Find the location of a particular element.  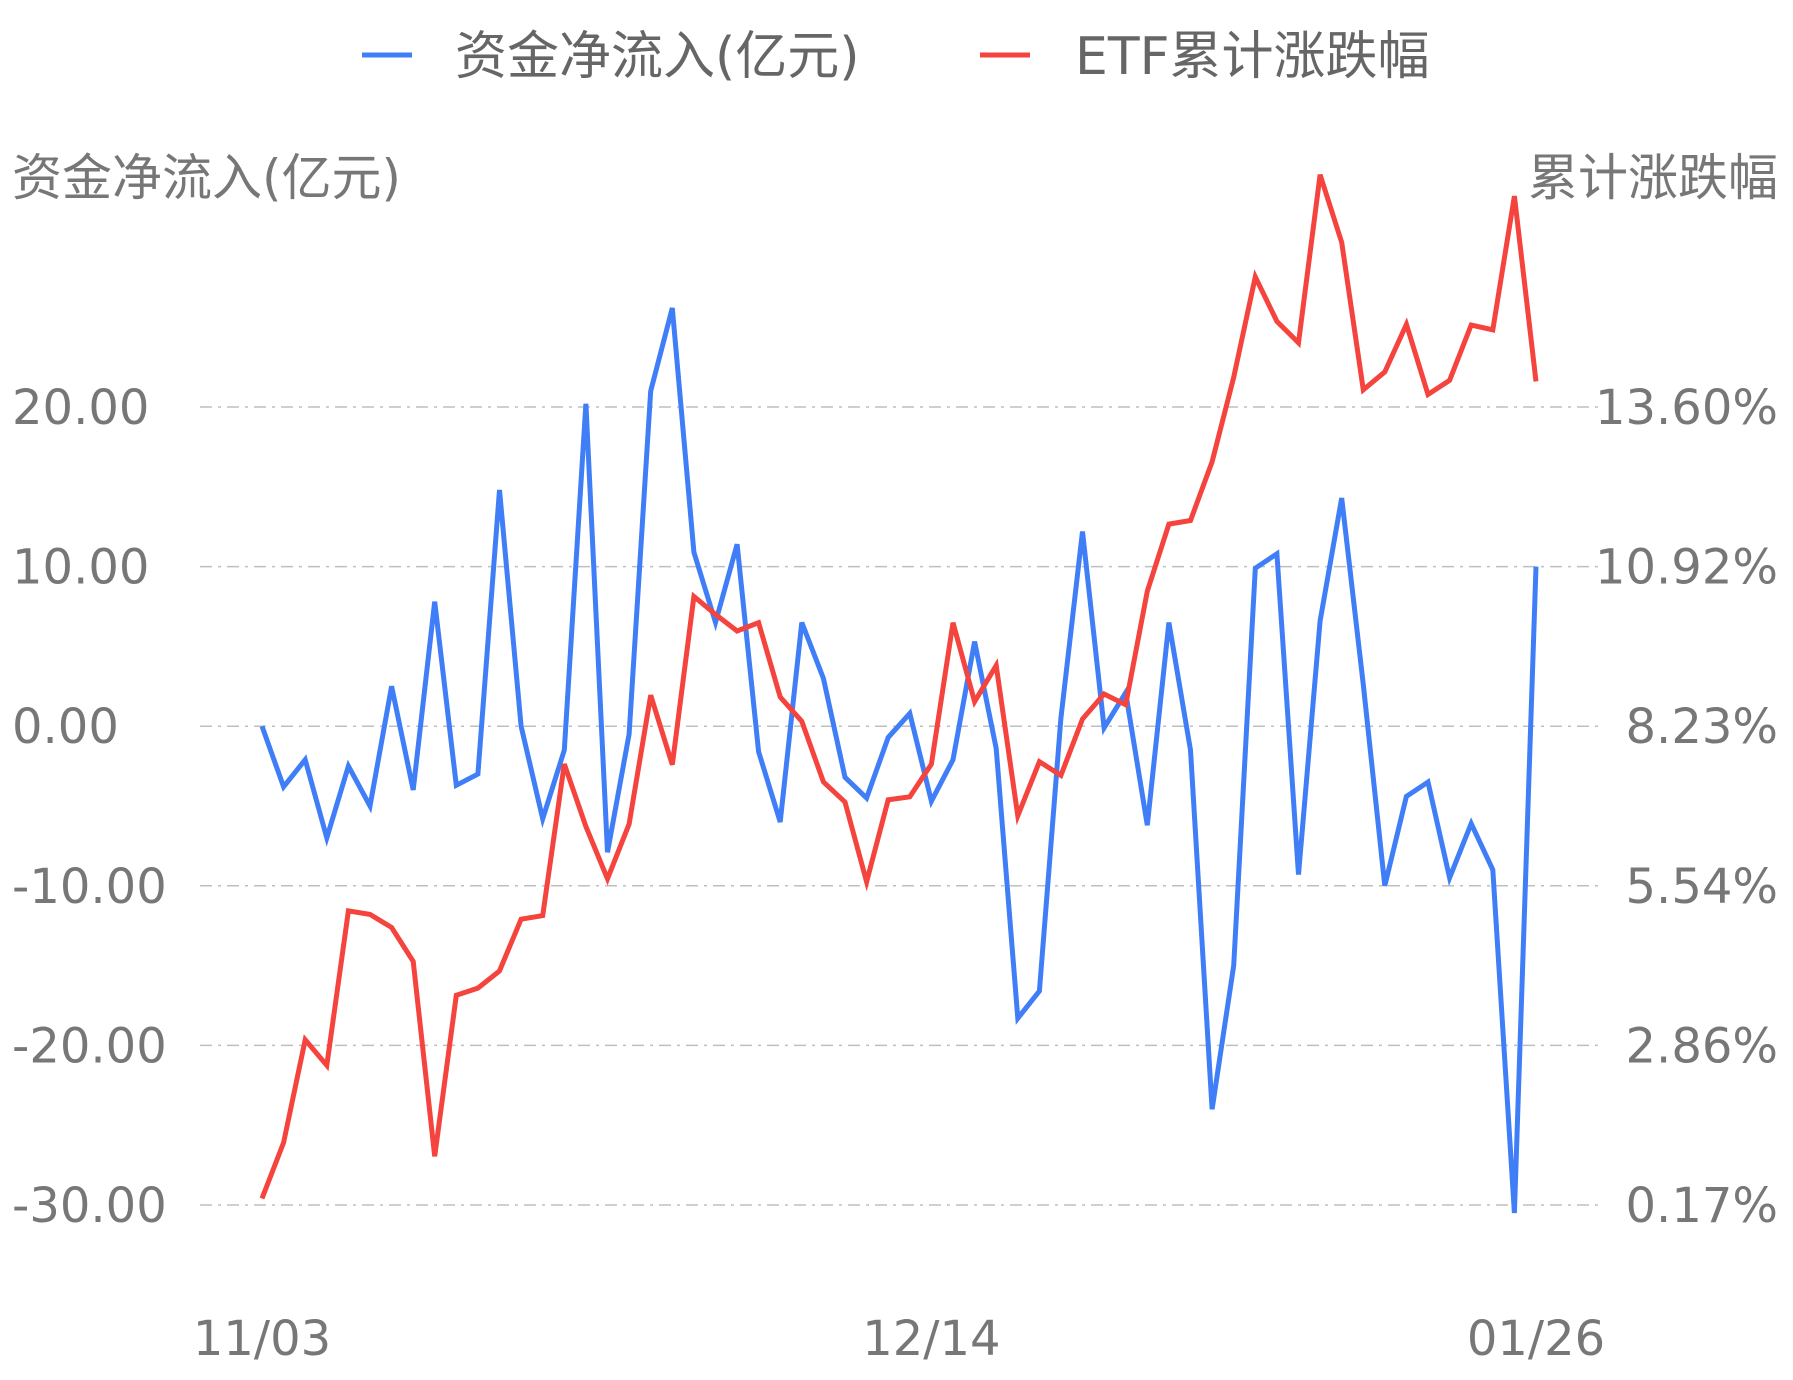

right-tick-label: 5.54% is located at coordinates (1702, 887).